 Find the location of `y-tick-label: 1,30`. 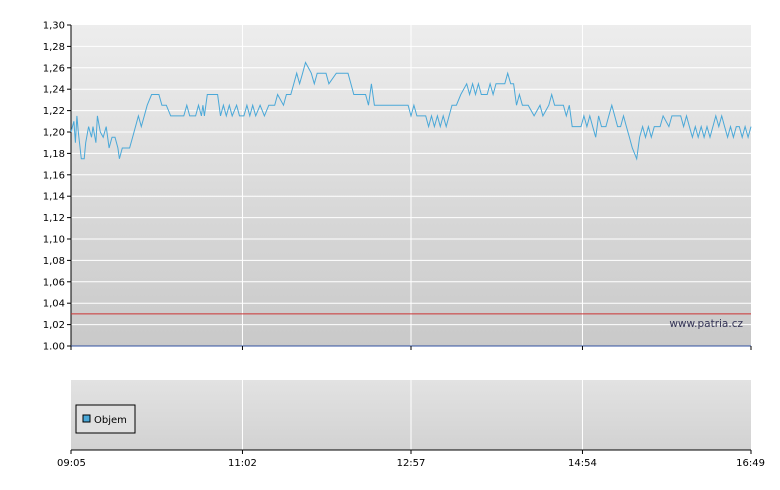

y-tick-label: 1,30 is located at coordinates (54, 26).